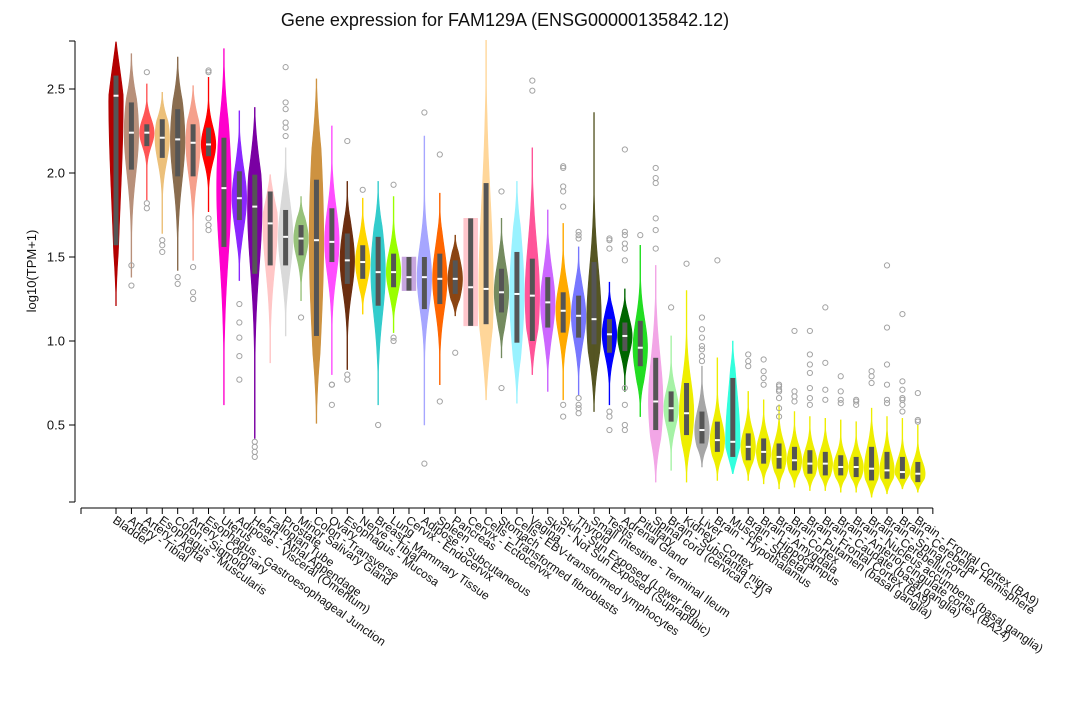 This screenshot has width=1077, height=713. What do you see at coordinates (56, 173) in the screenshot?
I see `y-tick-label: 2.0` at bounding box center [56, 173].